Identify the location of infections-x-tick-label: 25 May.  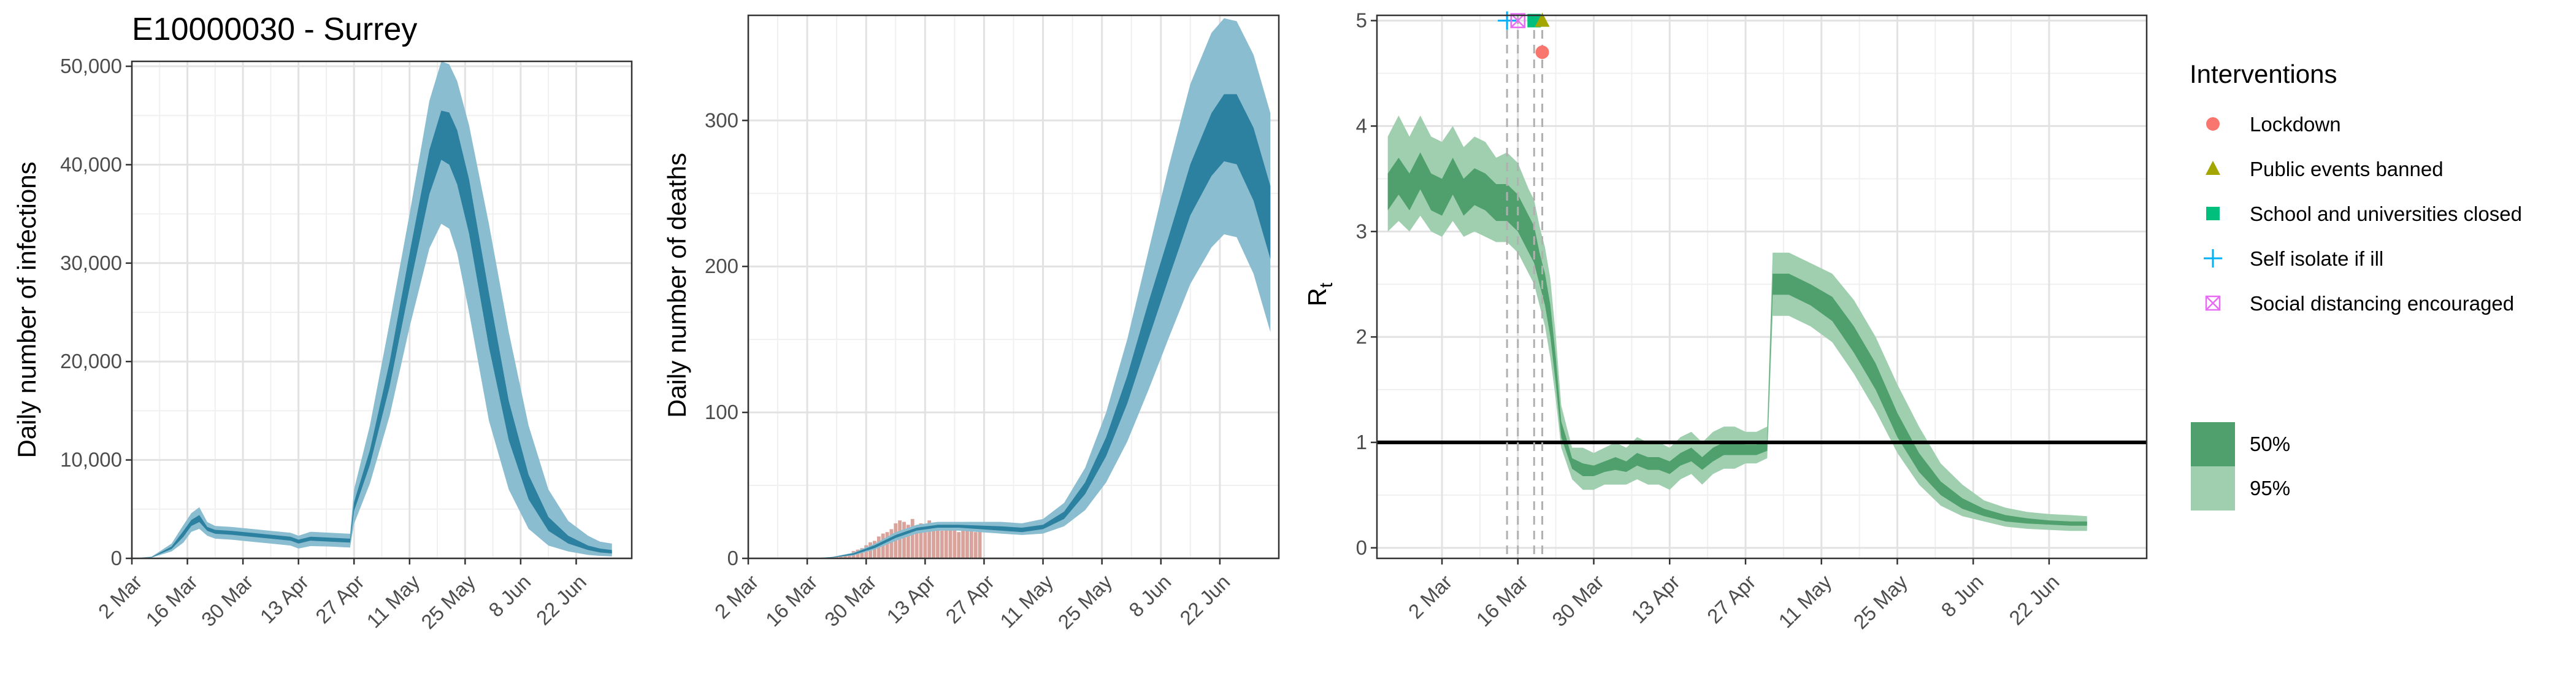
(448, 601).